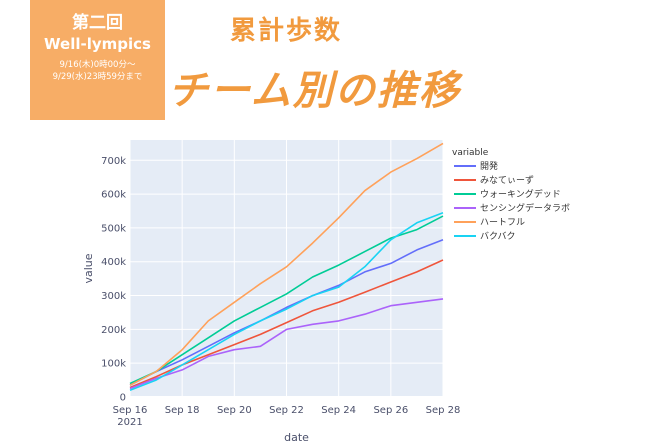  Describe the element at coordinates (286, 410) in the screenshot. I see `x-tick-label: Sep 22` at that location.